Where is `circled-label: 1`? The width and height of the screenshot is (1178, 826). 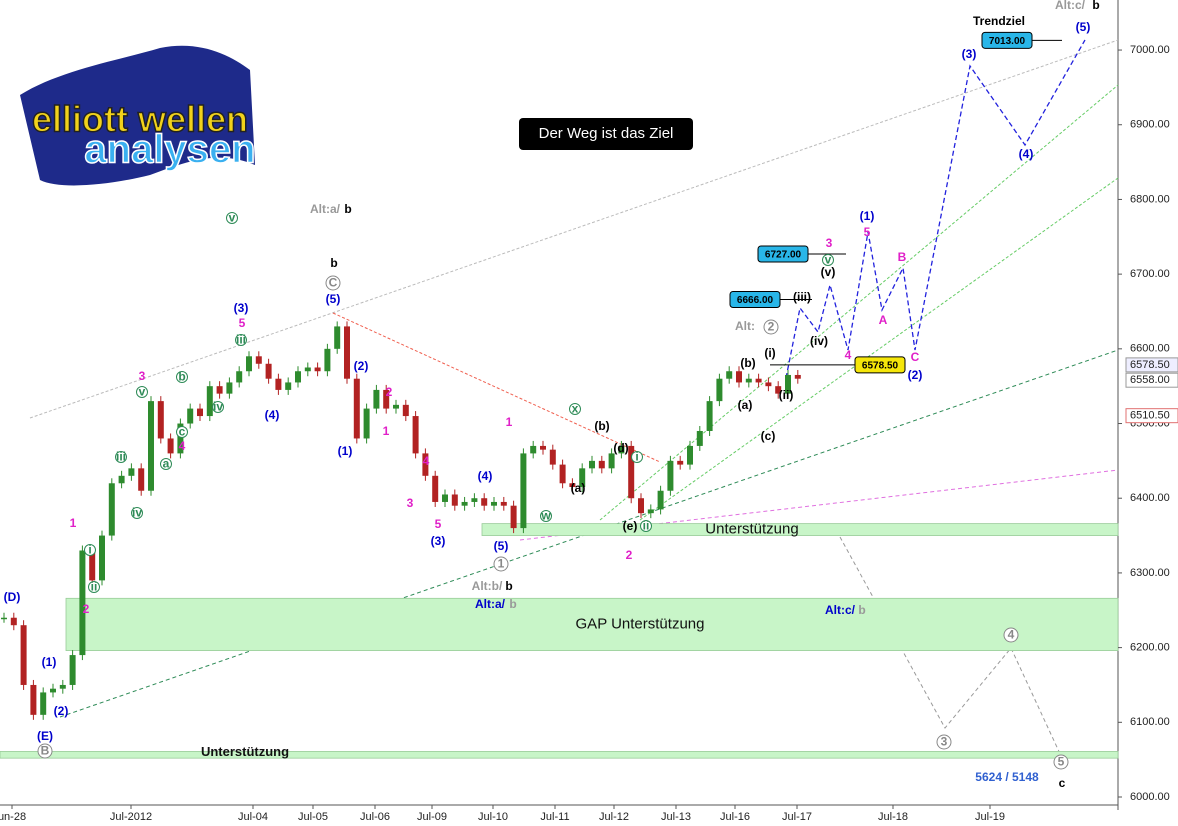 circled-label: 1 is located at coordinates (501, 564).